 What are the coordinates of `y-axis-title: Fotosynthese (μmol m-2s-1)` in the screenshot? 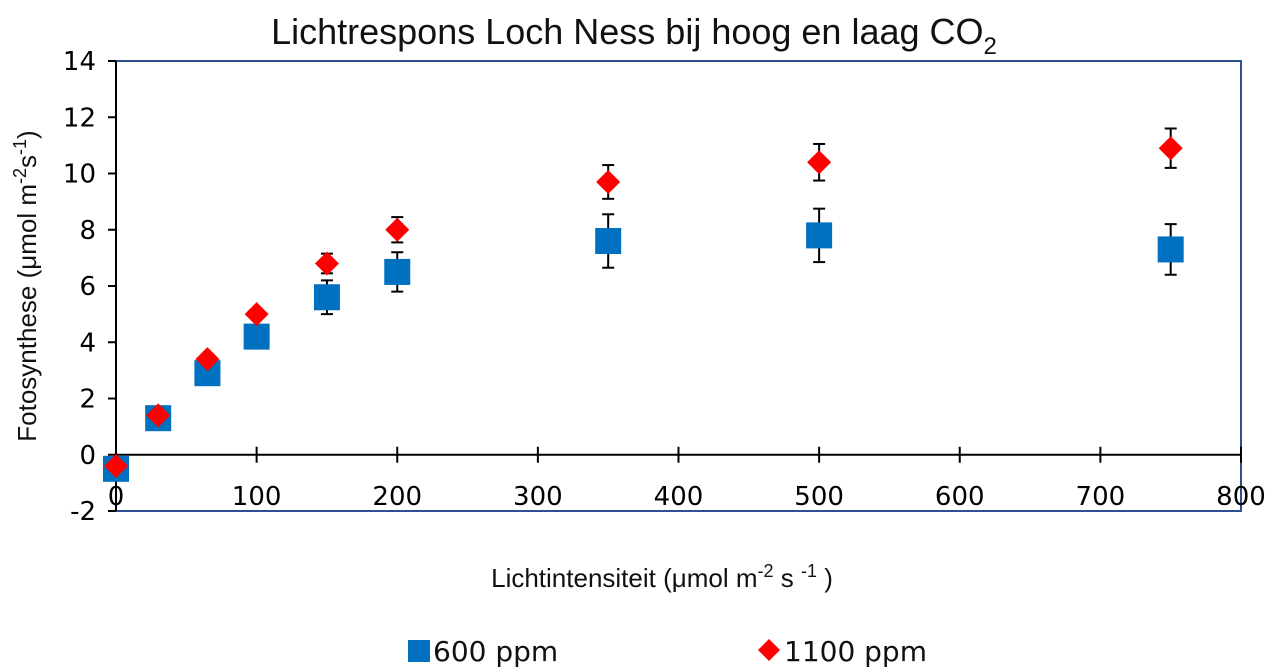 It's located at (26, 285).